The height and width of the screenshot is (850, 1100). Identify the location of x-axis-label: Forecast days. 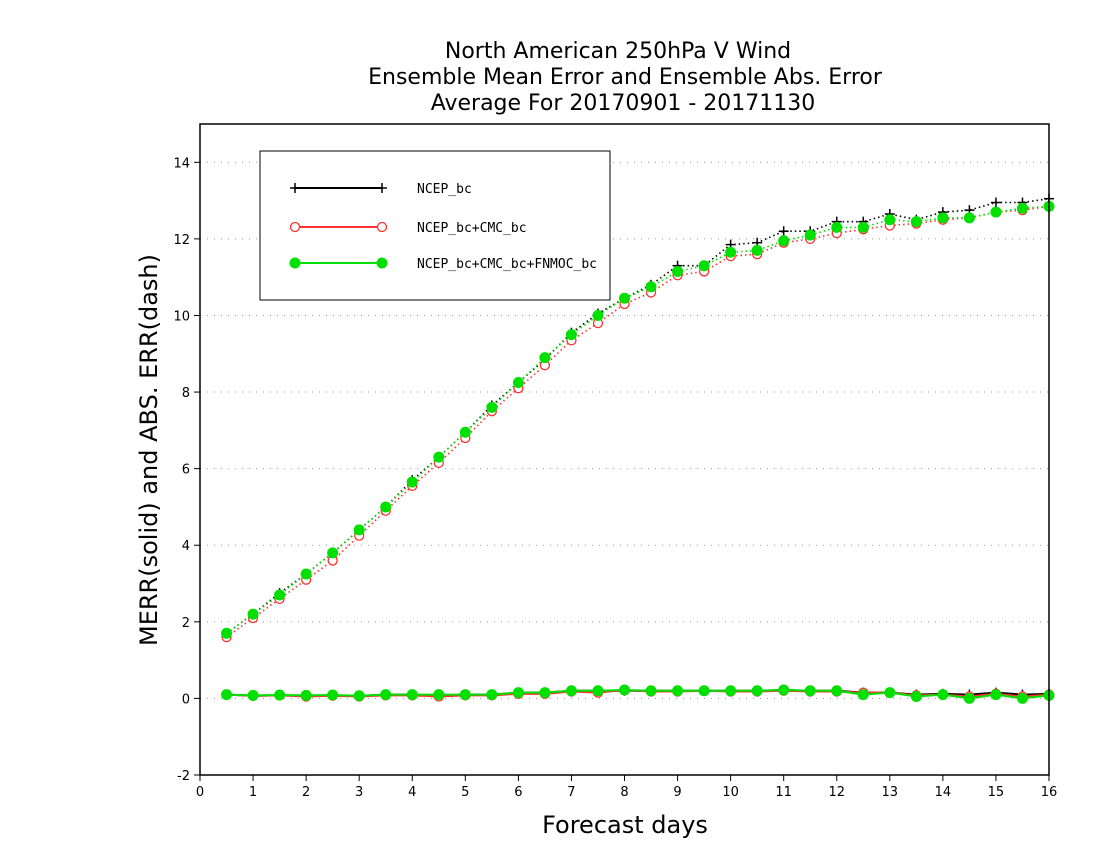
(625, 825).